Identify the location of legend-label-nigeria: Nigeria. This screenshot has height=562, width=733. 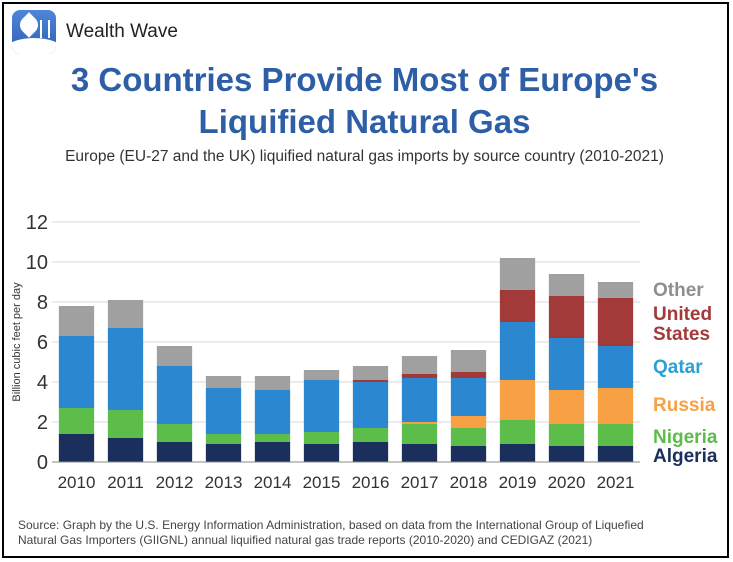
(685, 437).